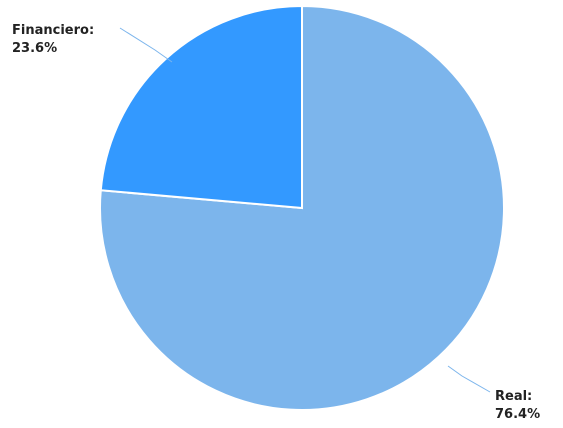 This screenshot has width=563, height=428. Describe the element at coordinates (517, 414) in the screenshot. I see `data-label-value-real: 76.4%` at that location.